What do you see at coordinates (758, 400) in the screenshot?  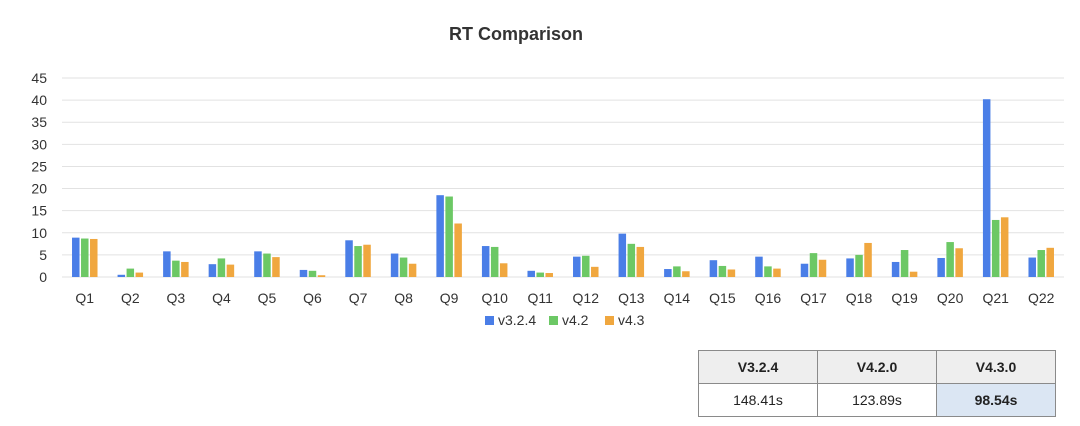 I see `summary-value-v3-2-4: 148.41s` at bounding box center [758, 400].